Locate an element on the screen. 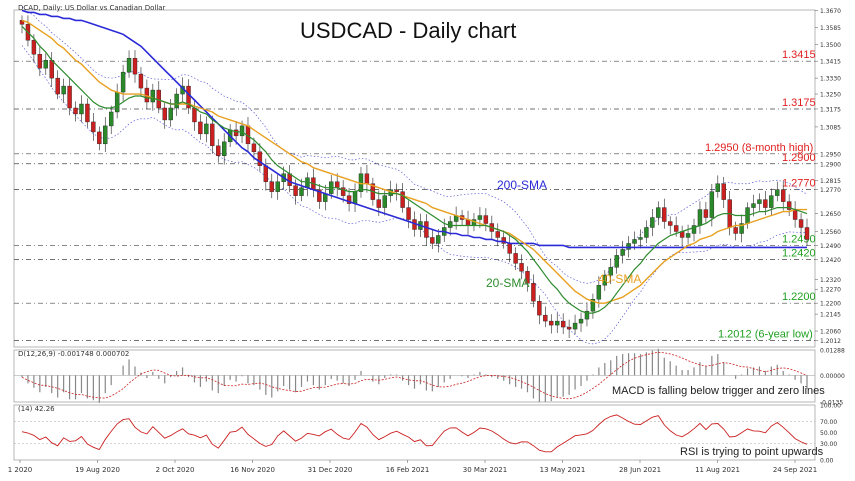  rsi-panel is located at coordinates (414, 432).